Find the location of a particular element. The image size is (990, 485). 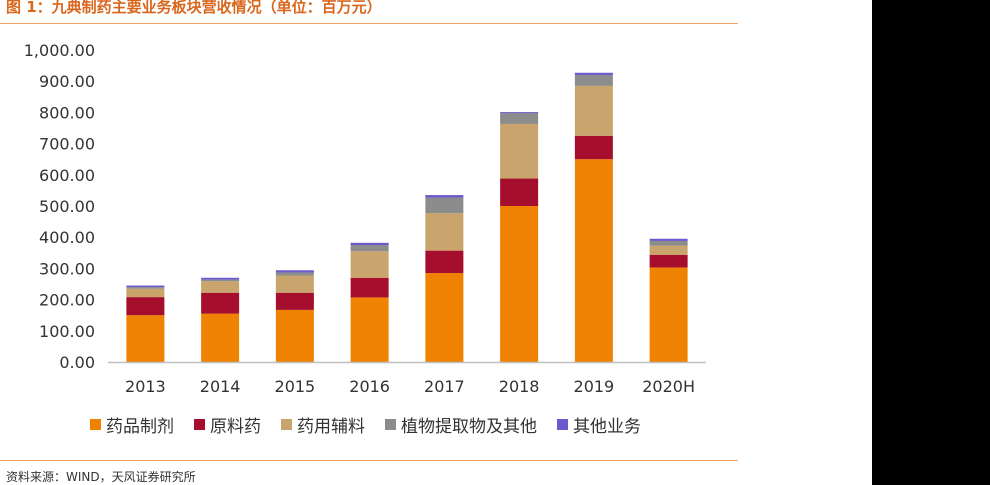

y-tick-label: 0.00 is located at coordinates (77, 362).